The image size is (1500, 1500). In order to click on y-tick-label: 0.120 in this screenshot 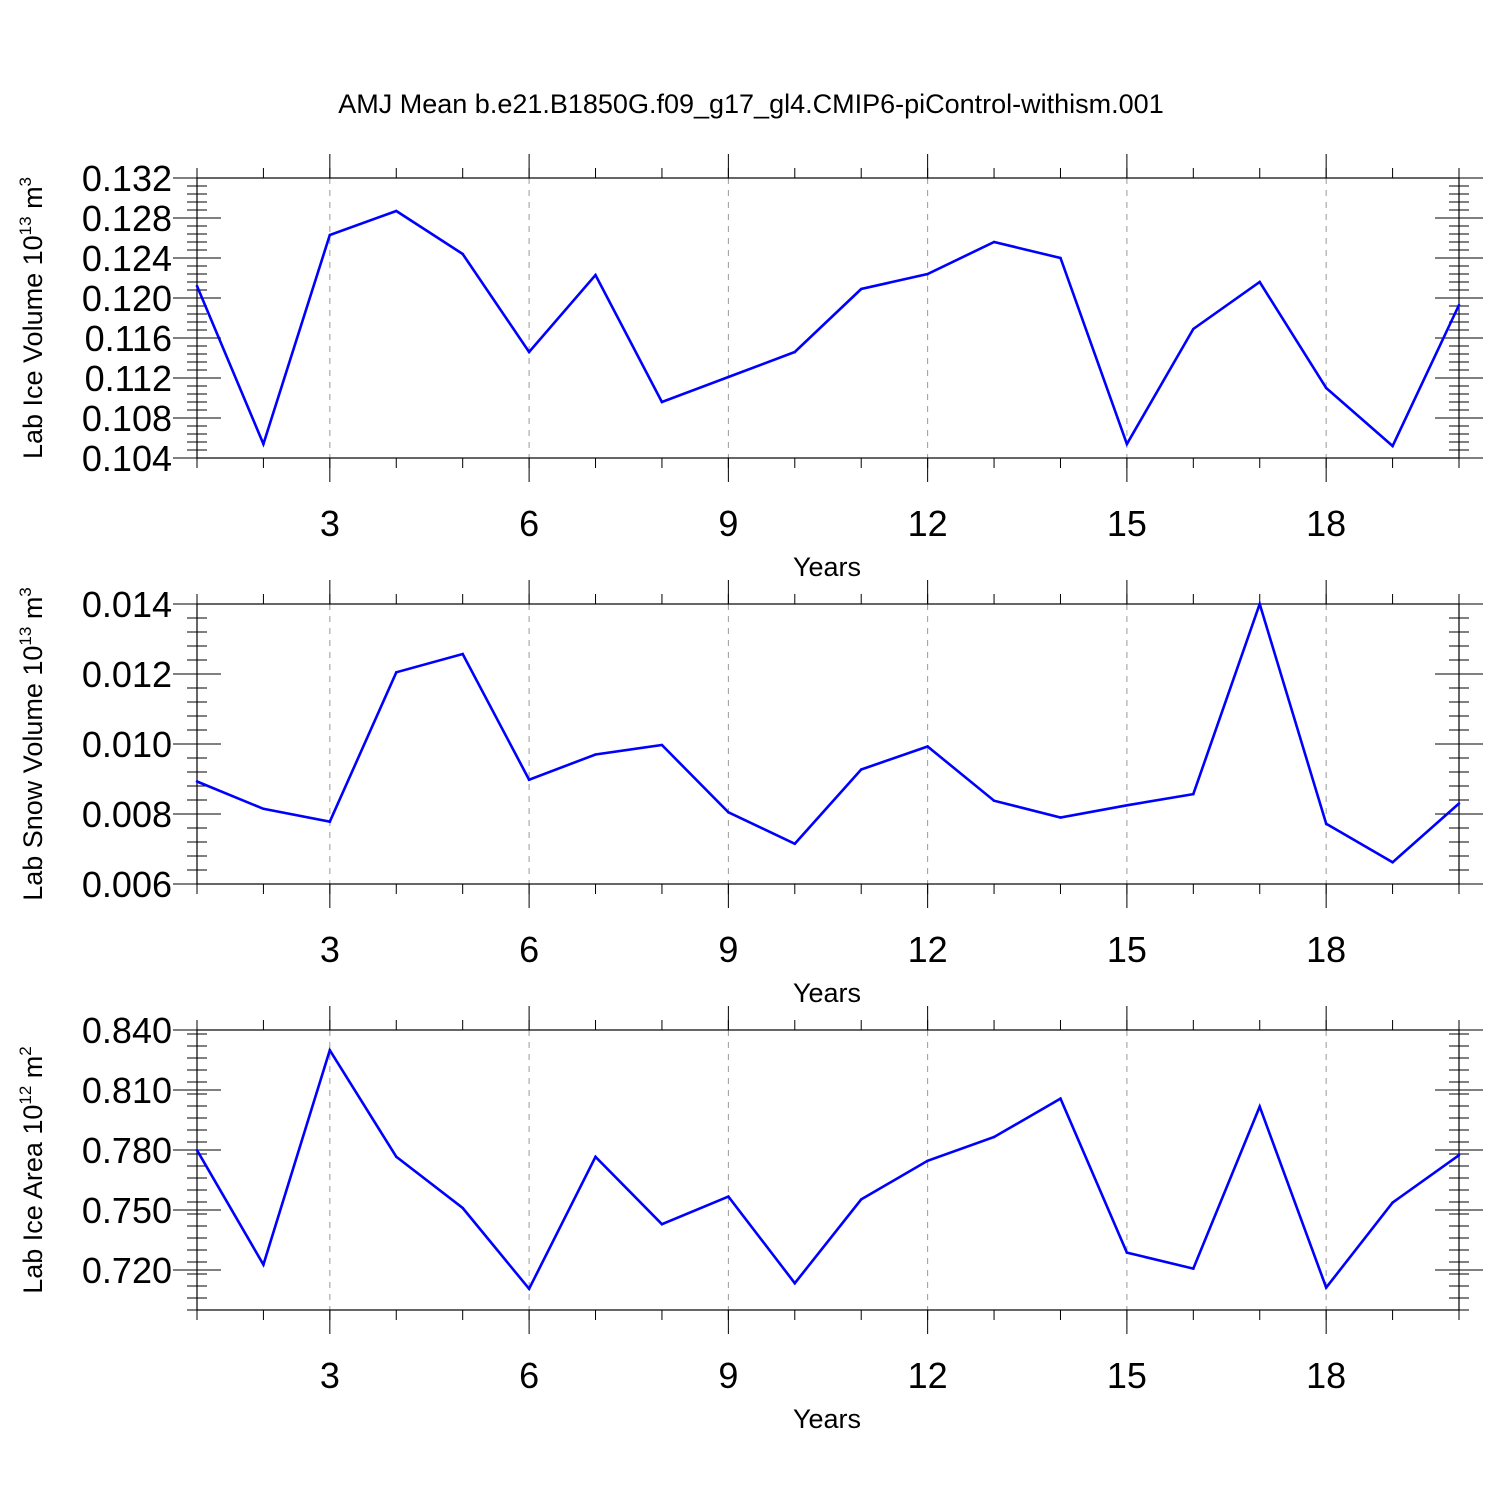, I will do `click(127, 298)`.